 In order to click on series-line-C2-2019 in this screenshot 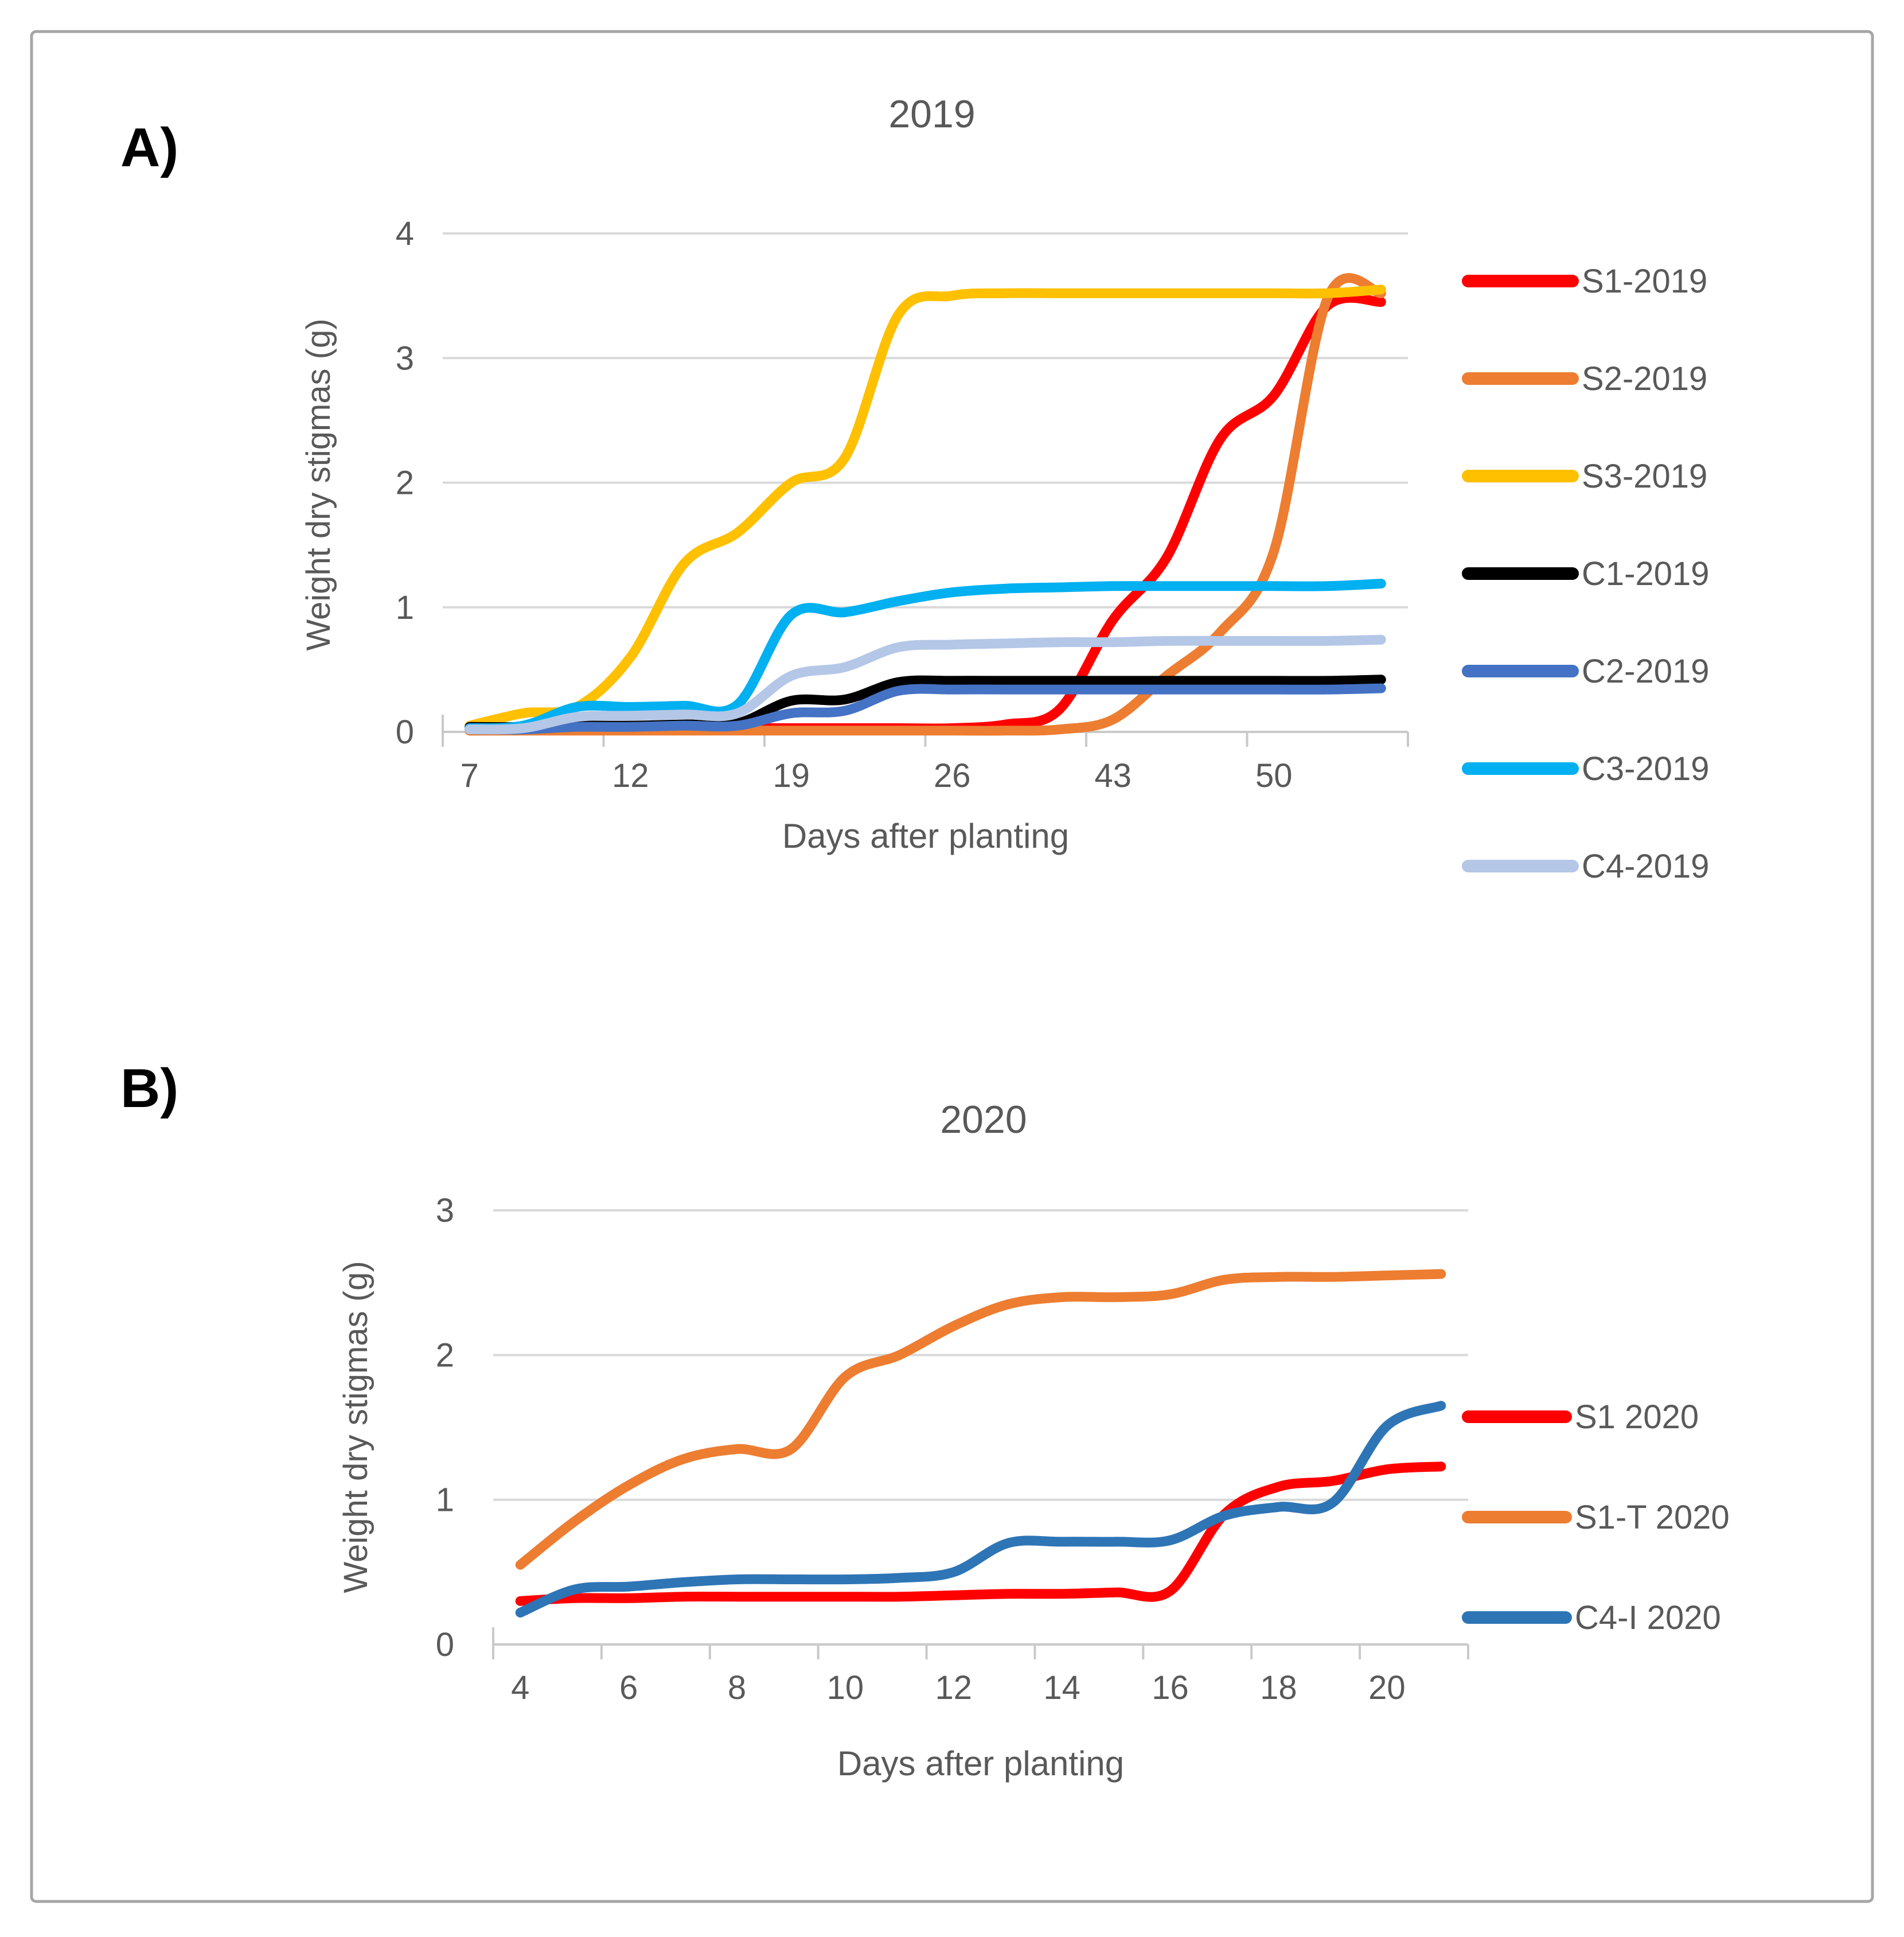, I will do `click(926, 709)`.